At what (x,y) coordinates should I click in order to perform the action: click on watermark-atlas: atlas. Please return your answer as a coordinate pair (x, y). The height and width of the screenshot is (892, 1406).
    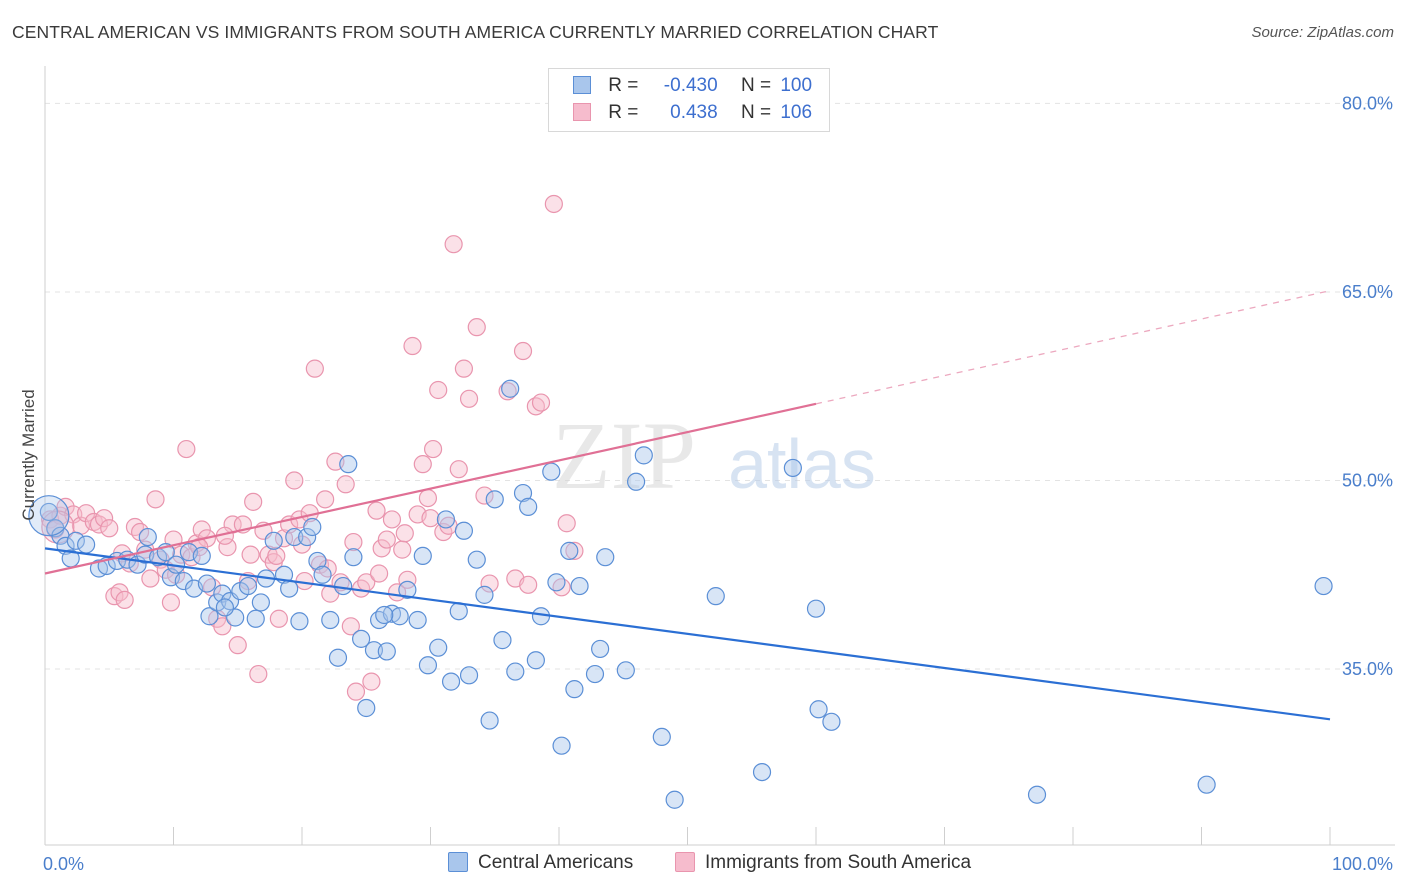
    Looking at the image, I should click on (802, 464).